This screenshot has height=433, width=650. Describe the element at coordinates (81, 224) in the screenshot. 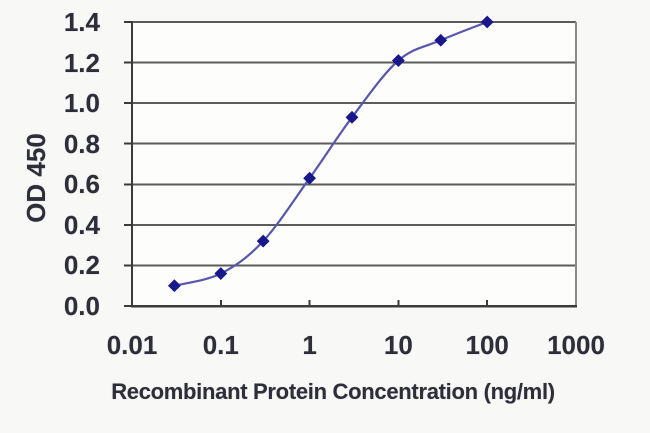

I see `y-tick-label: 0.4` at that location.